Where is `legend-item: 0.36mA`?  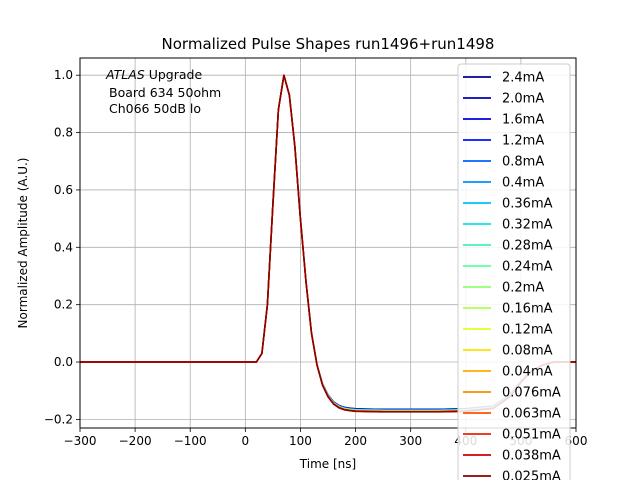
legend-item: 0.36mA is located at coordinates (508, 204).